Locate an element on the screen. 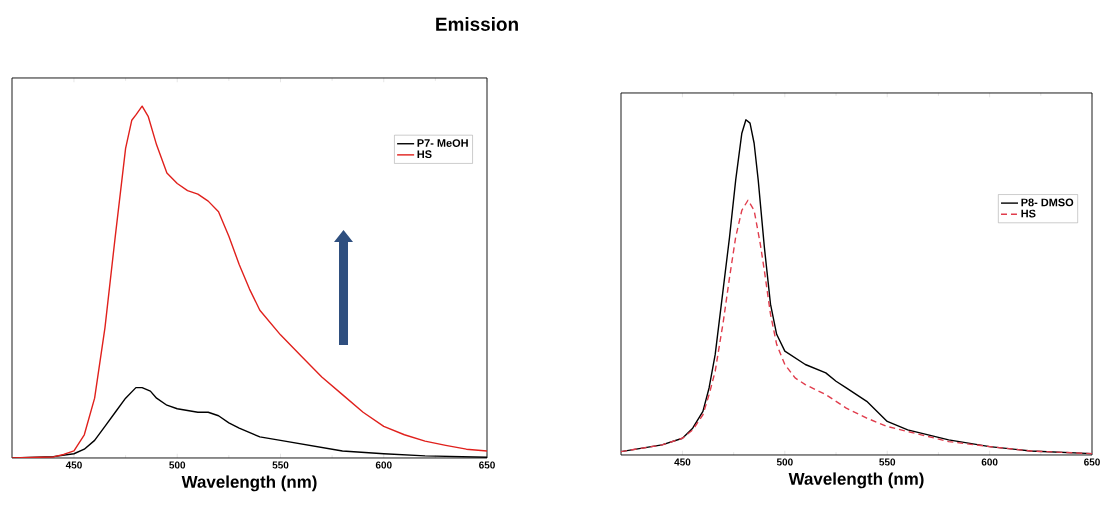  chart-title: Emission is located at coordinates (477, 24).